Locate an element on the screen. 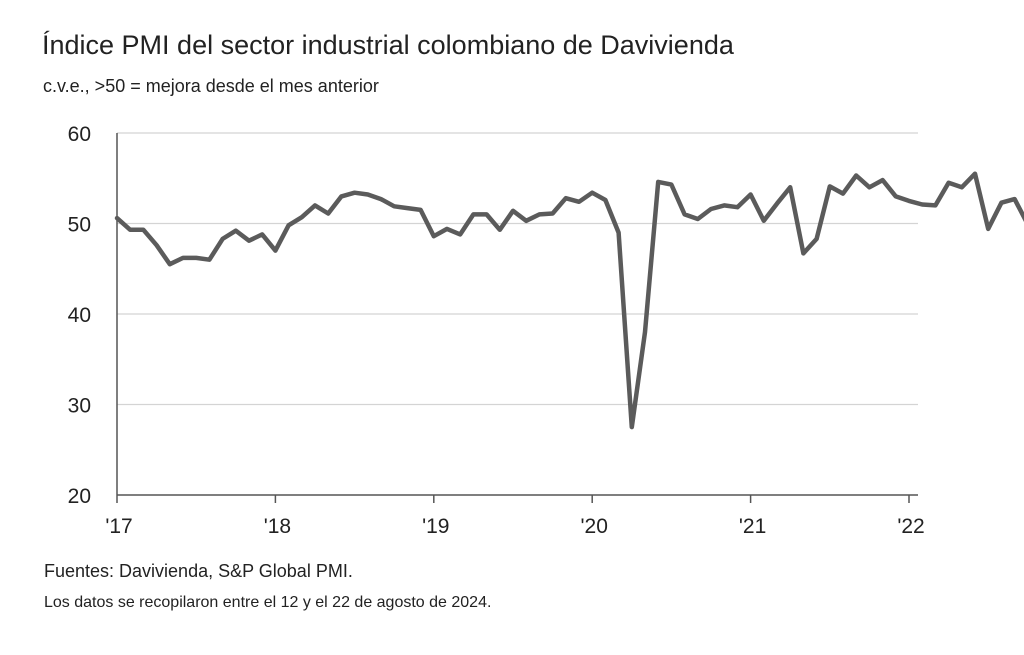 The height and width of the screenshot is (655, 1024). x-tick-label: '22 is located at coordinates (910, 526).